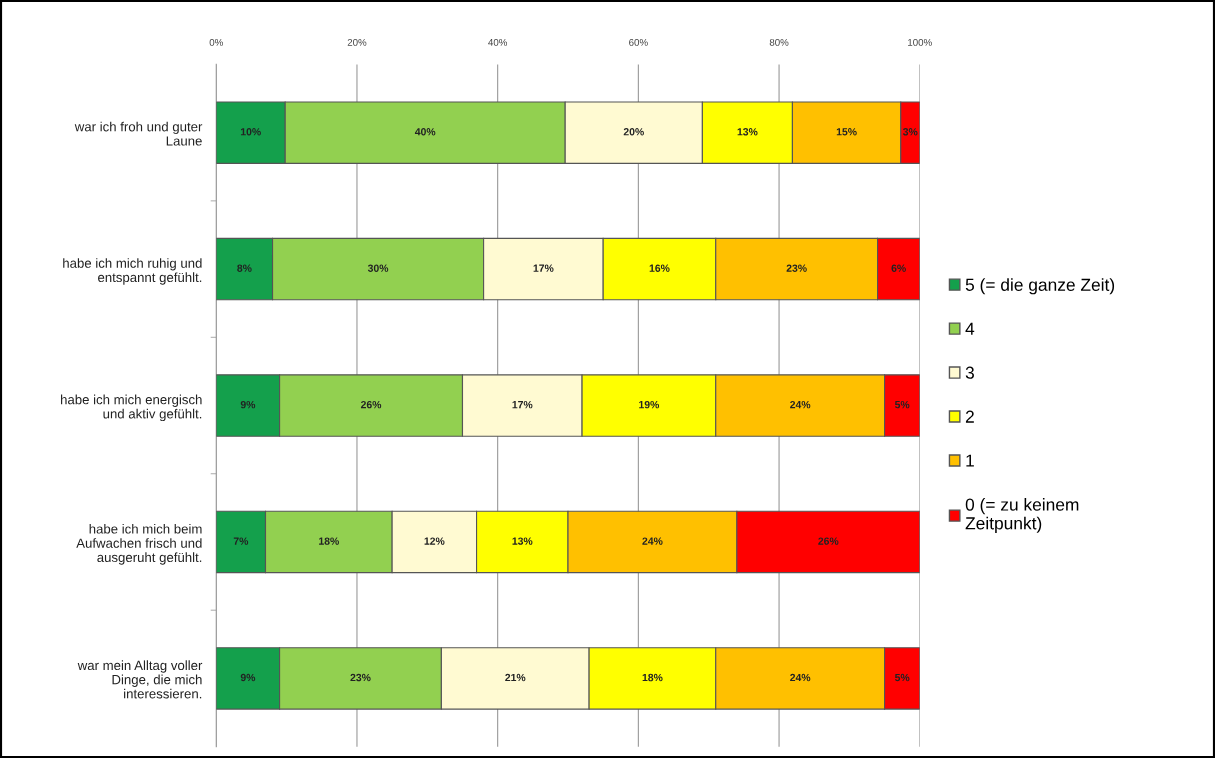  I want to click on data-label: 7%, so click(241, 541).